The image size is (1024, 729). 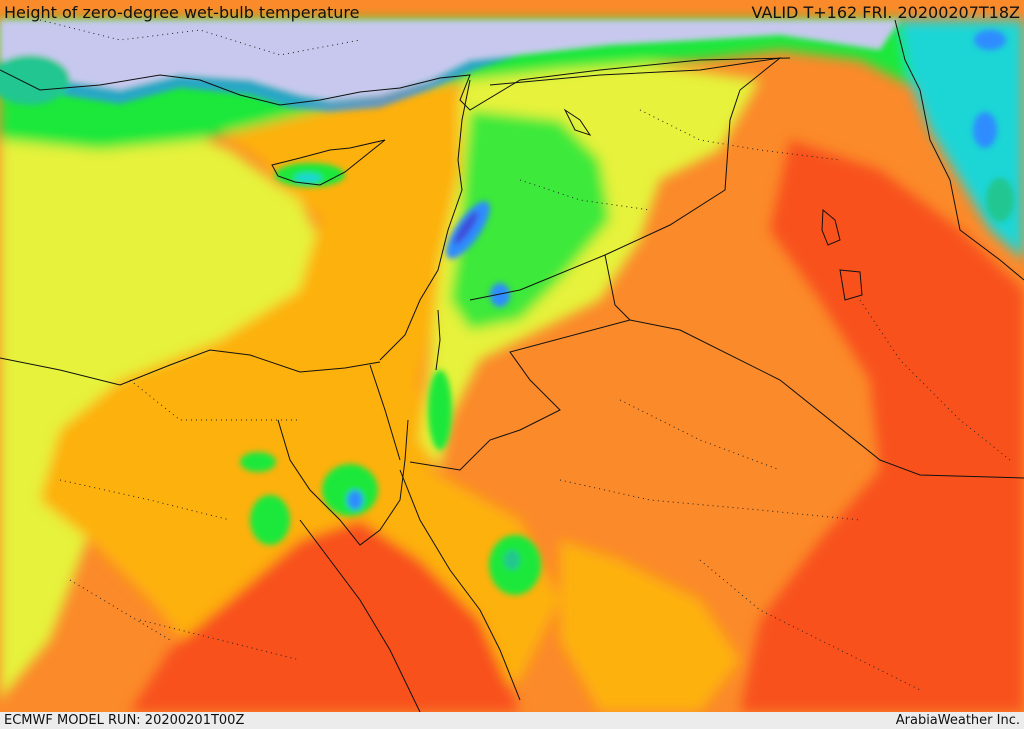 What do you see at coordinates (360, 615) in the screenshot?
I see `red-sea-west` at bounding box center [360, 615].